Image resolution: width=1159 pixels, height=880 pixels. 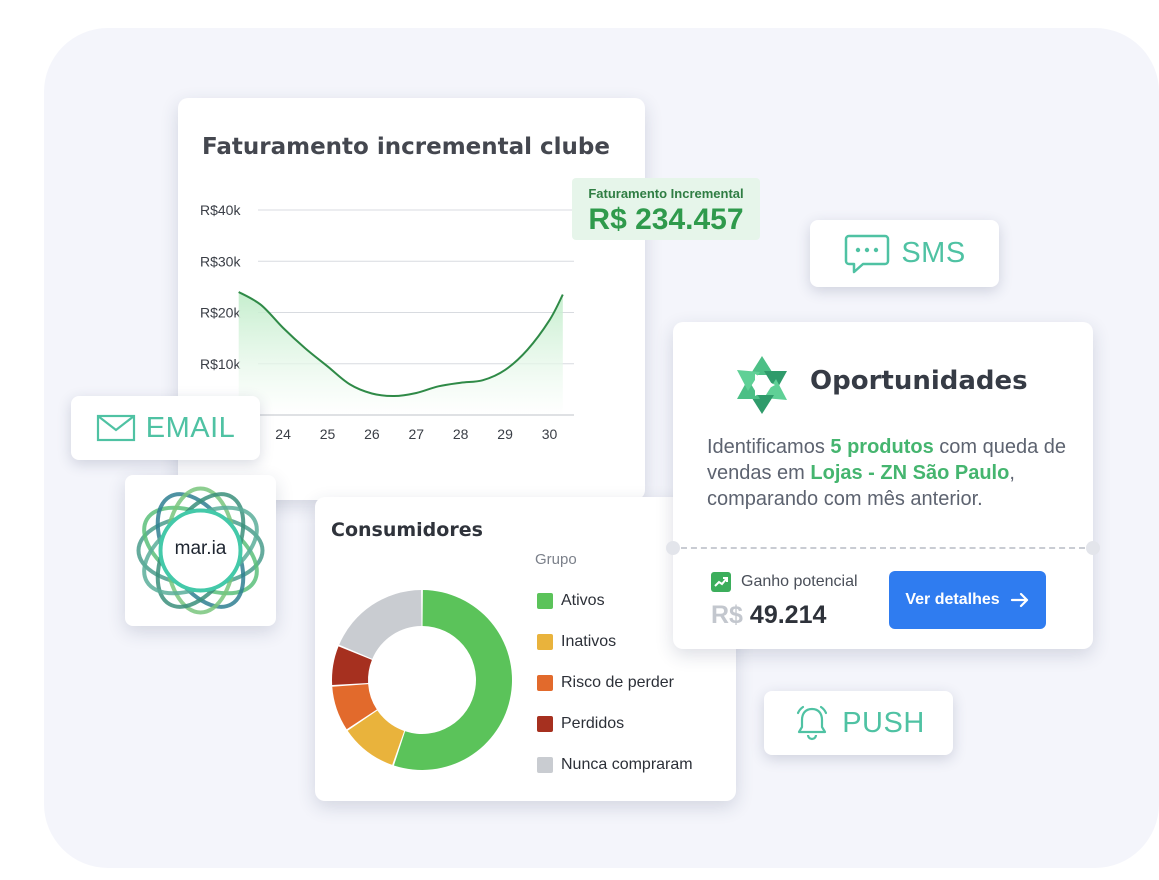 I want to click on chat-bubble-icon, so click(x=867, y=253).